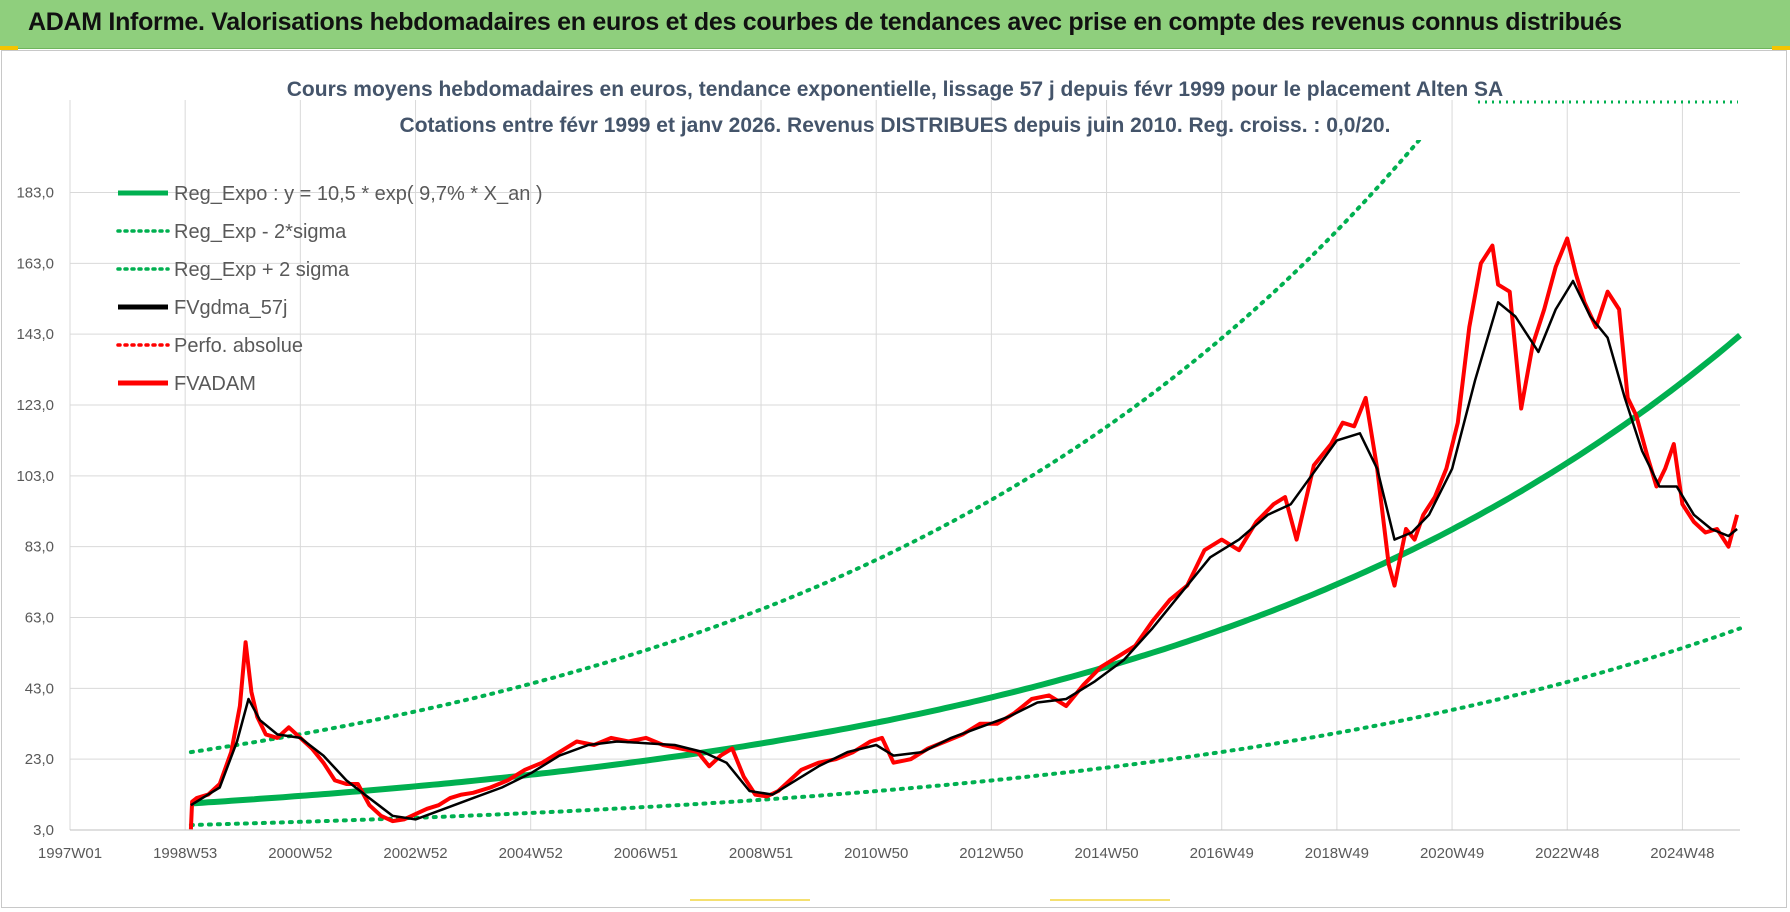  I want to click on legend-item-perfo: Perfo. absolue, so click(209, 346).